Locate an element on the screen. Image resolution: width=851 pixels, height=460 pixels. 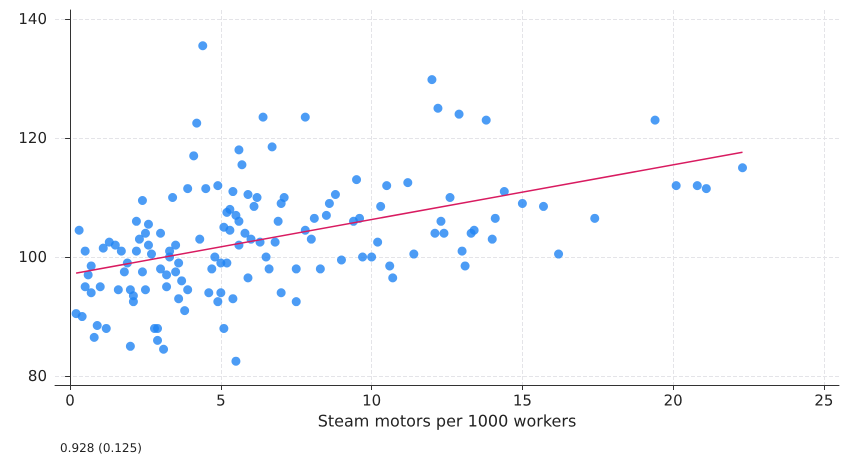
y-tick-label: 120 is located at coordinates (32, 137).